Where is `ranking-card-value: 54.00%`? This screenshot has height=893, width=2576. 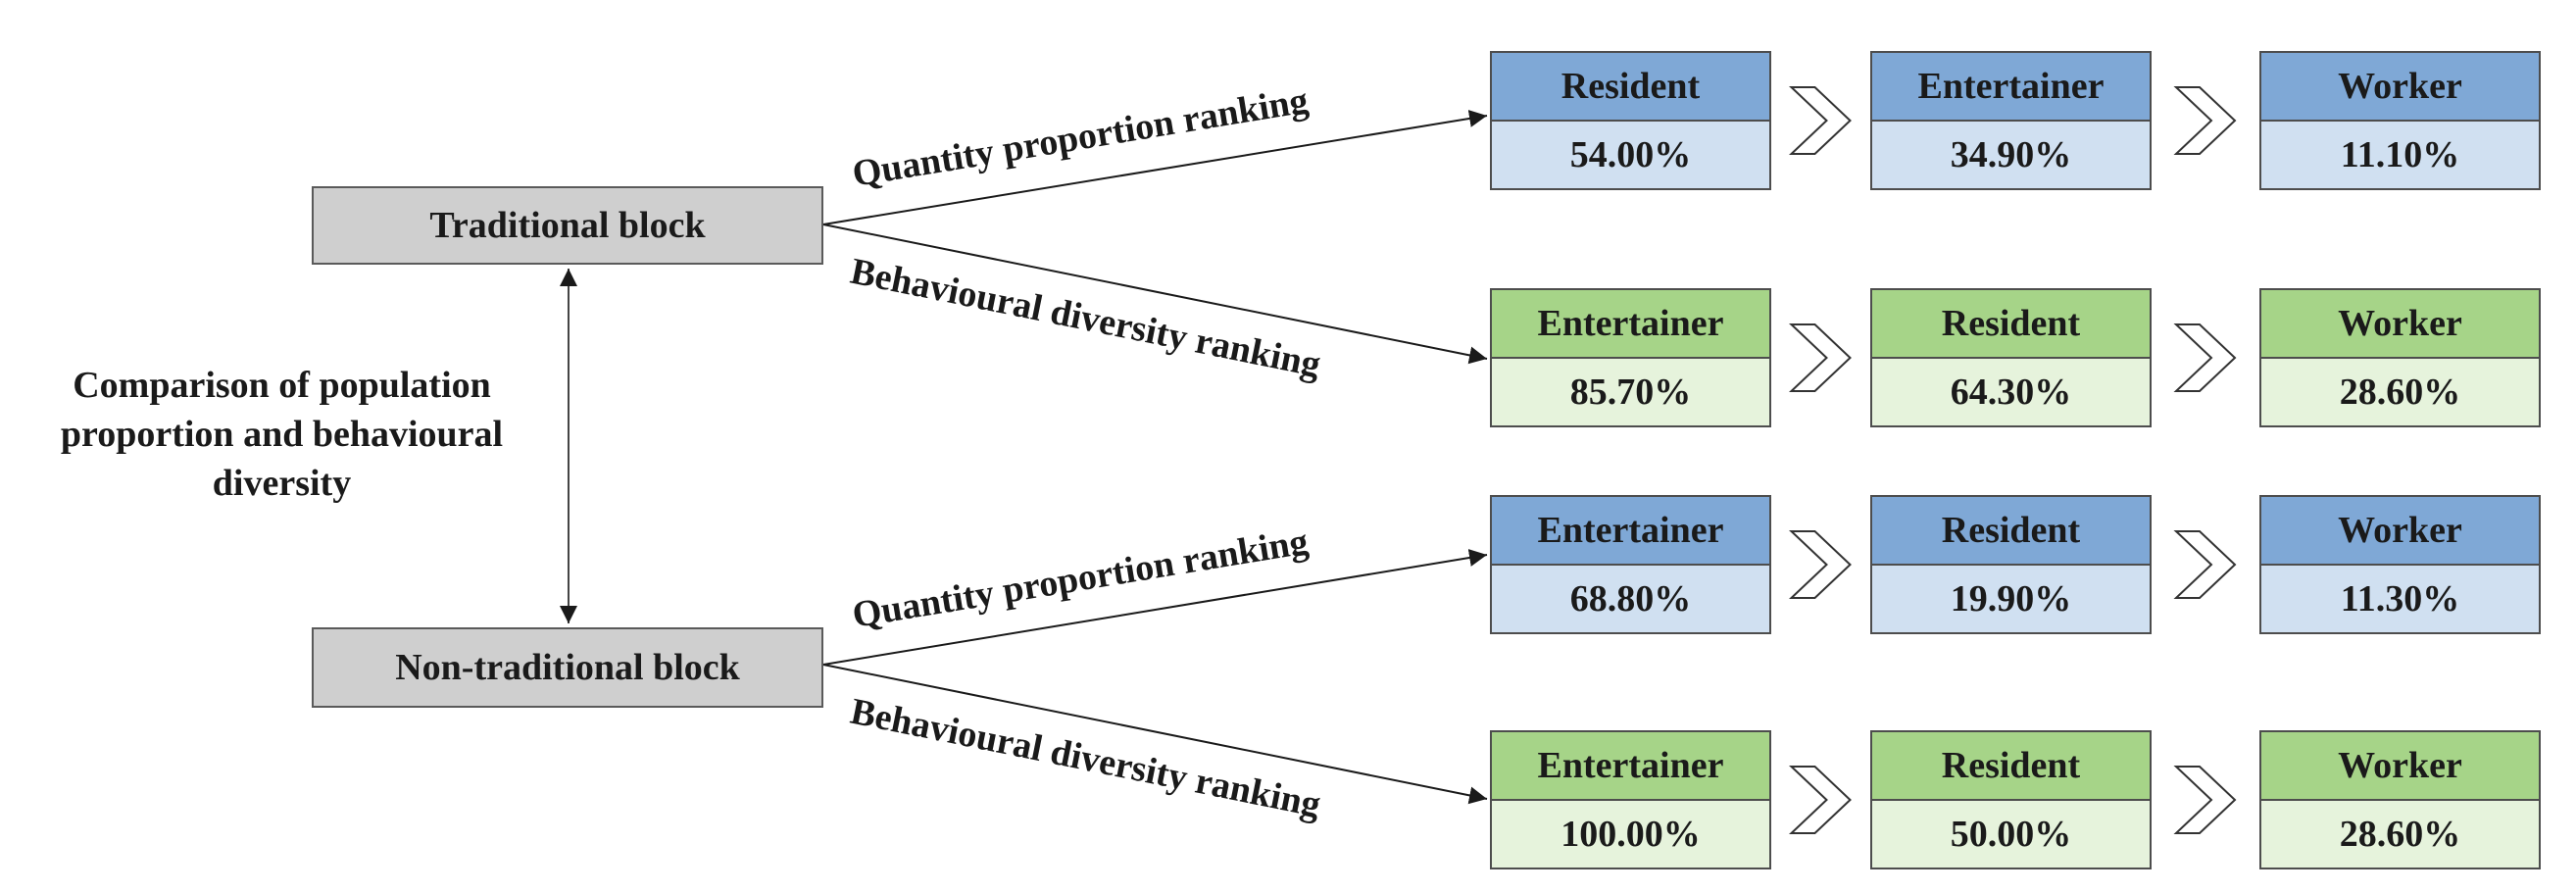 ranking-card-value: 54.00% is located at coordinates (1630, 155).